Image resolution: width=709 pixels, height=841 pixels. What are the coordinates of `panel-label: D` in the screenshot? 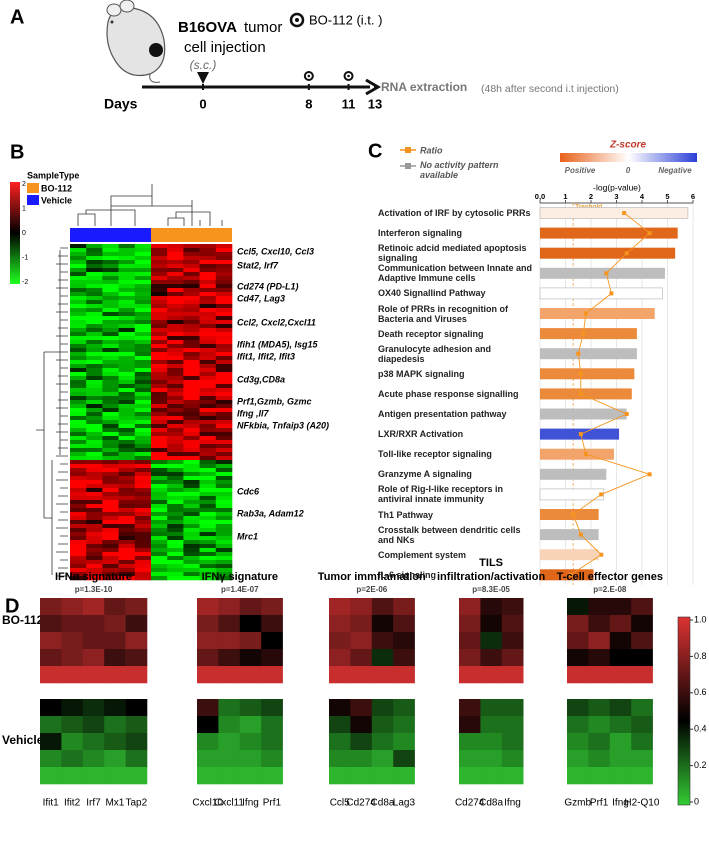 It's located at (12, 606).